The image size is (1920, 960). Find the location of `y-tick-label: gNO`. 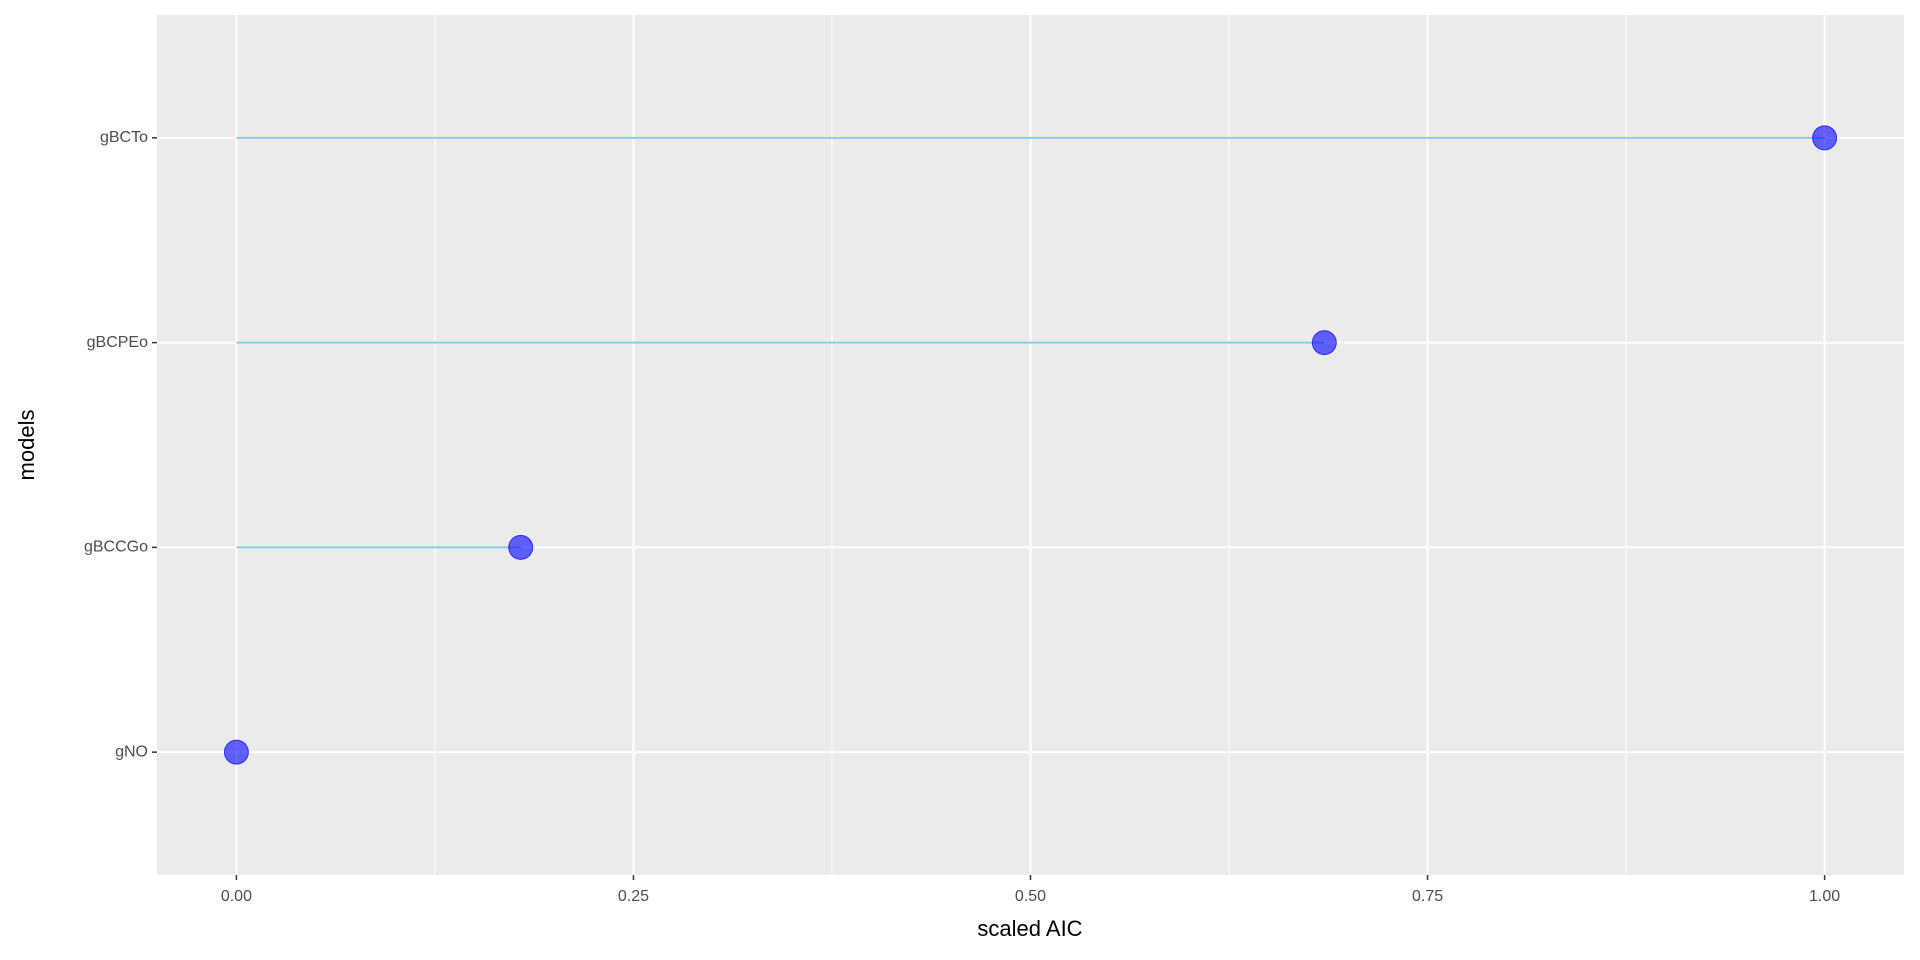

y-tick-label: gNO is located at coordinates (131, 751).